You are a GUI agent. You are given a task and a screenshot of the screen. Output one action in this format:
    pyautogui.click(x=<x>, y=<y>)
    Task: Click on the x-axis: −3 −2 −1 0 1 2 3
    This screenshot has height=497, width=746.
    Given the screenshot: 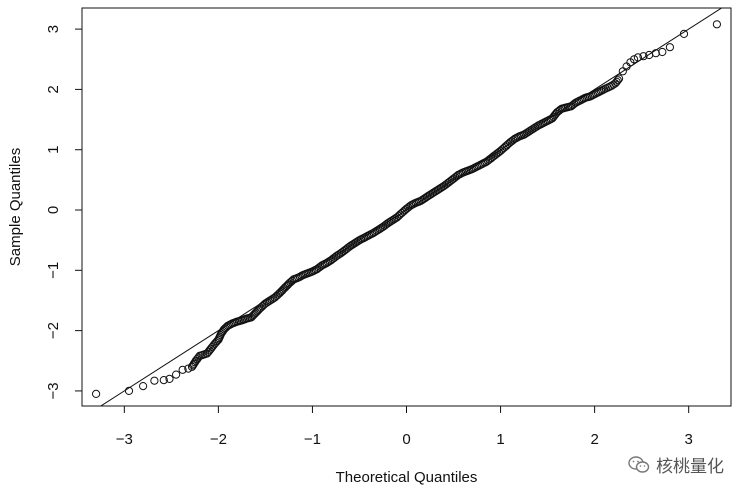 What is the action you would take?
    pyautogui.click(x=404, y=427)
    